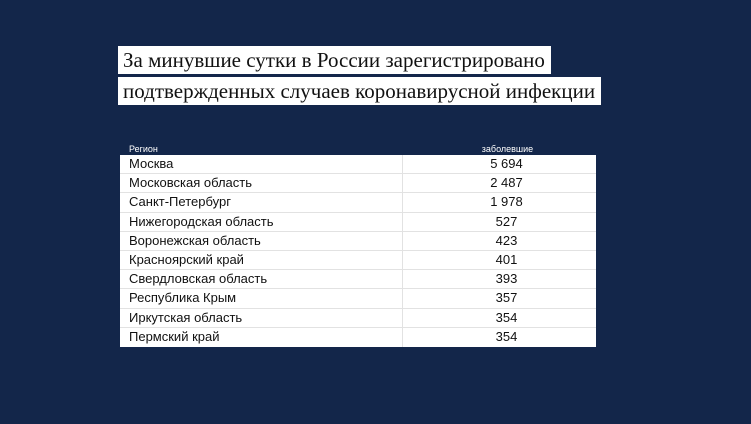 The width and height of the screenshot is (751, 424). I want to click on table-row: Воронежская область 423, so click(358, 241).